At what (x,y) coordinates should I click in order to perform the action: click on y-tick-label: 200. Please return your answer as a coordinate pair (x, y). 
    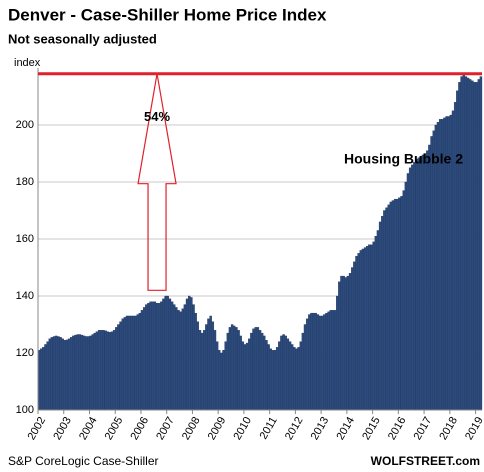
    Looking at the image, I should click on (25, 125).